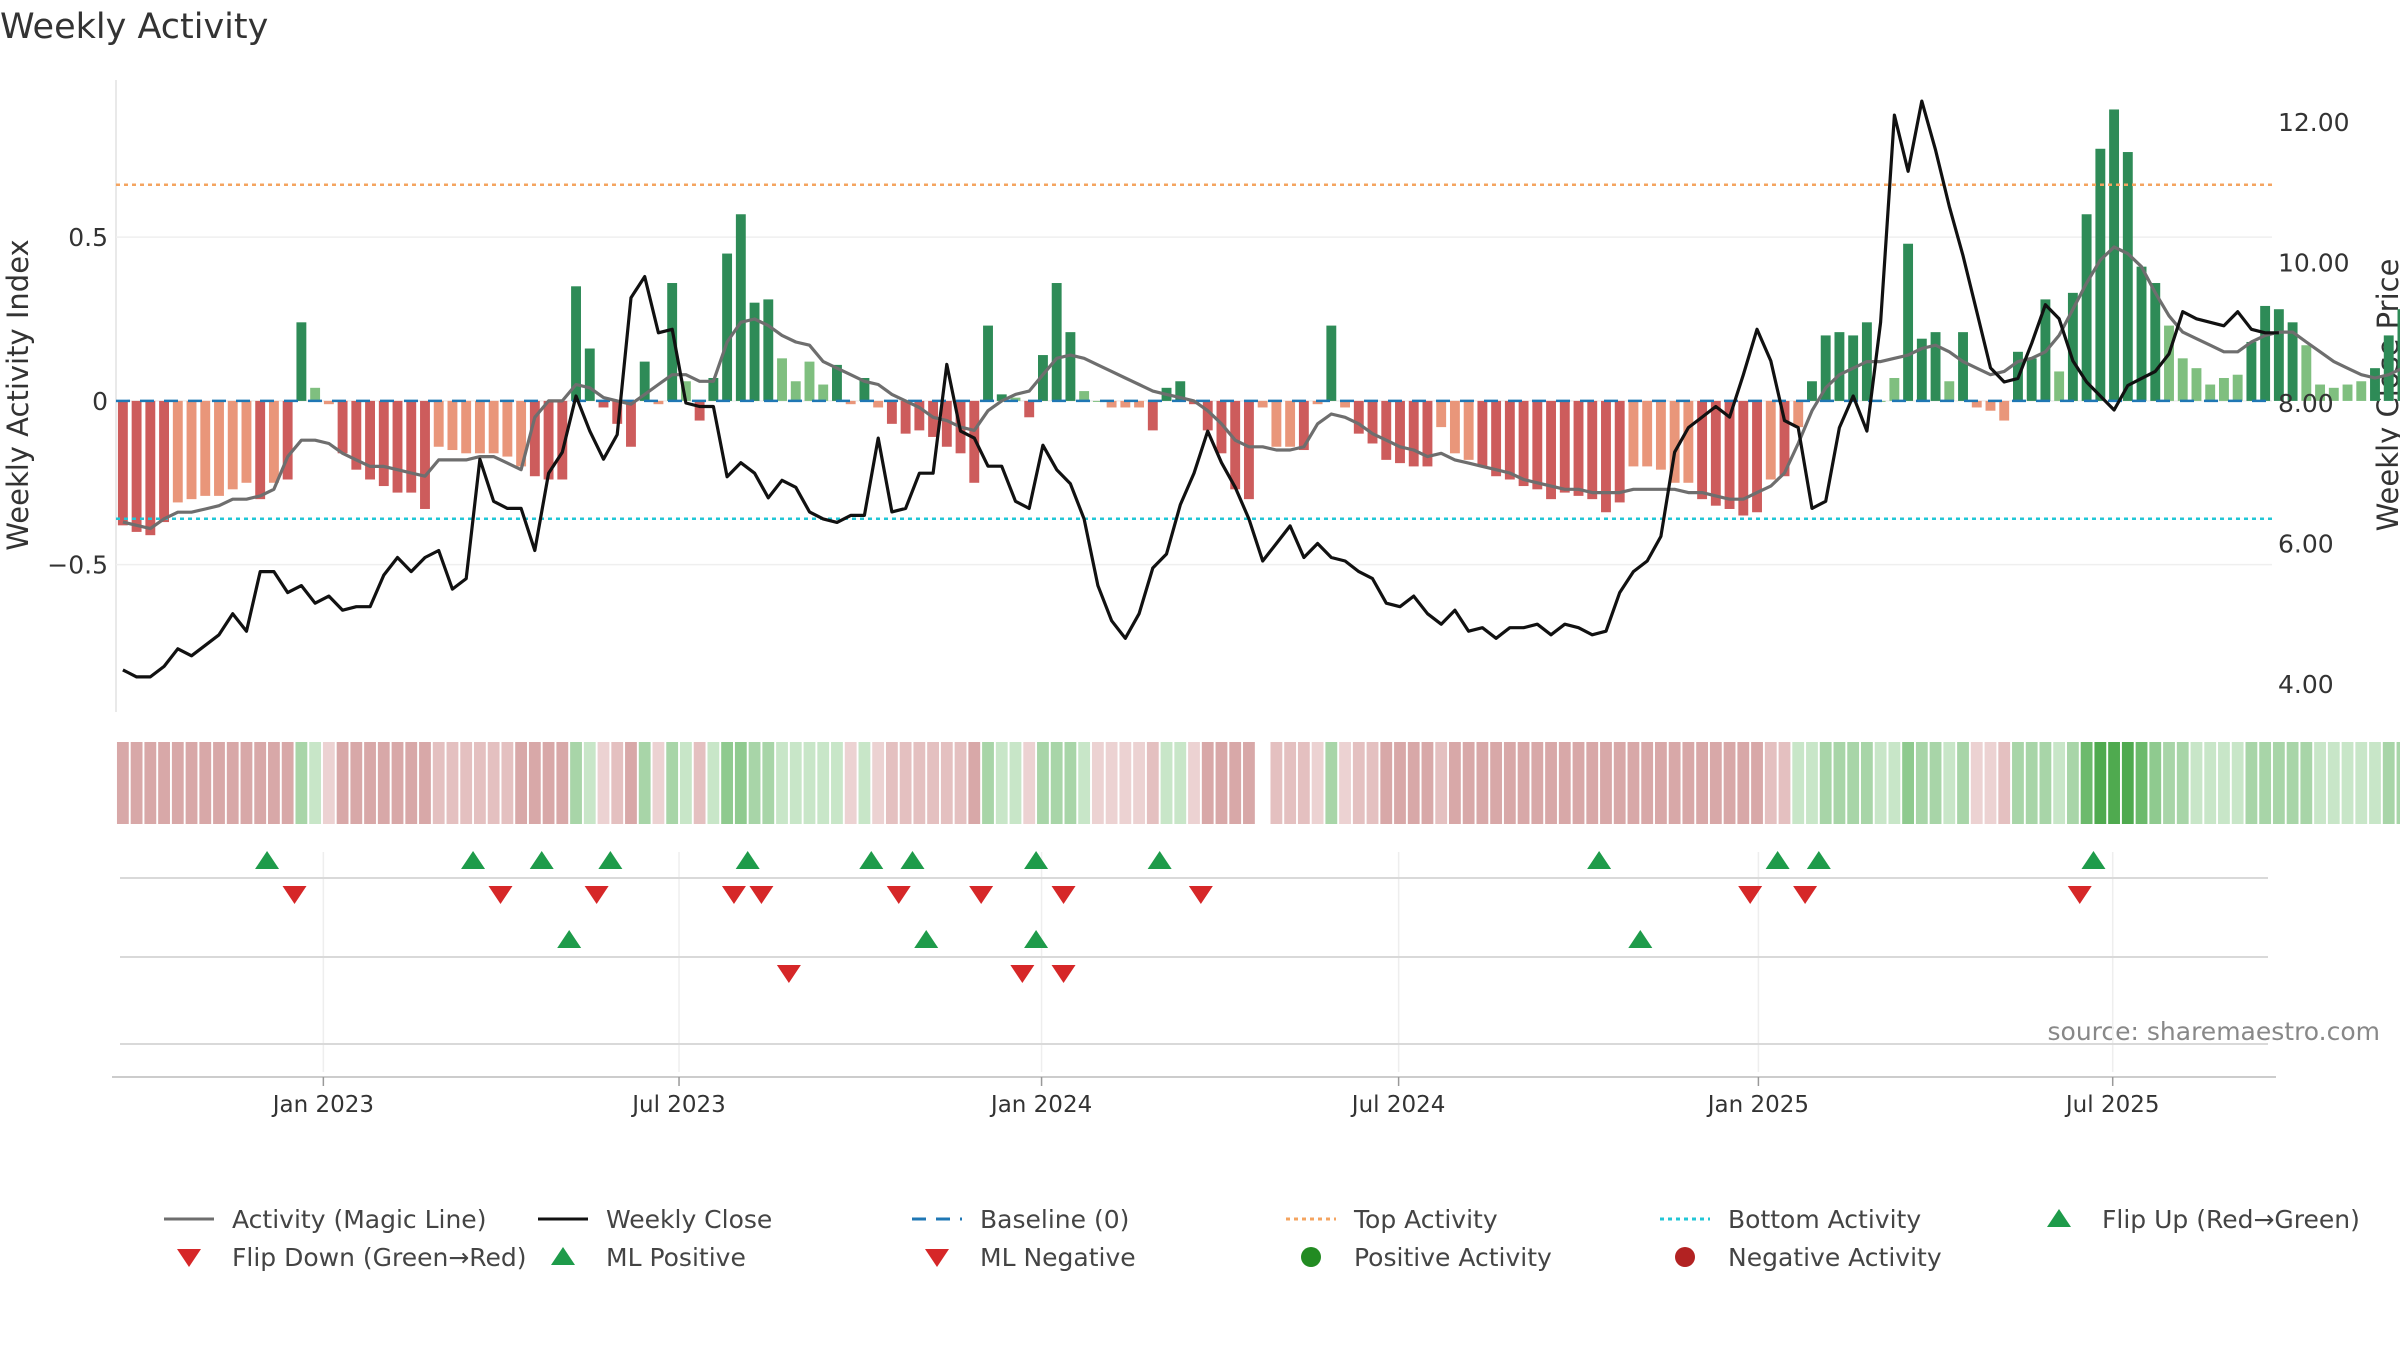  I want to click on legend-label: Weekly Close, so click(689, 1219).